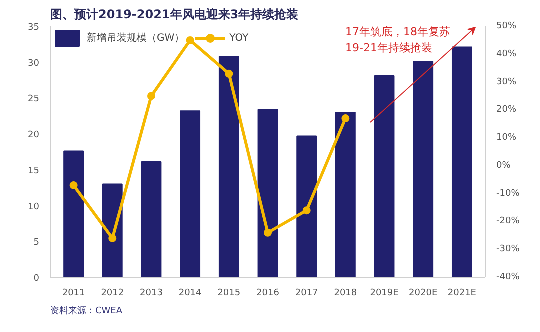 Image resolution: width=540 pixels, height=332 pixels. I want to click on x-tick-label: 2019E, so click(385, 293).